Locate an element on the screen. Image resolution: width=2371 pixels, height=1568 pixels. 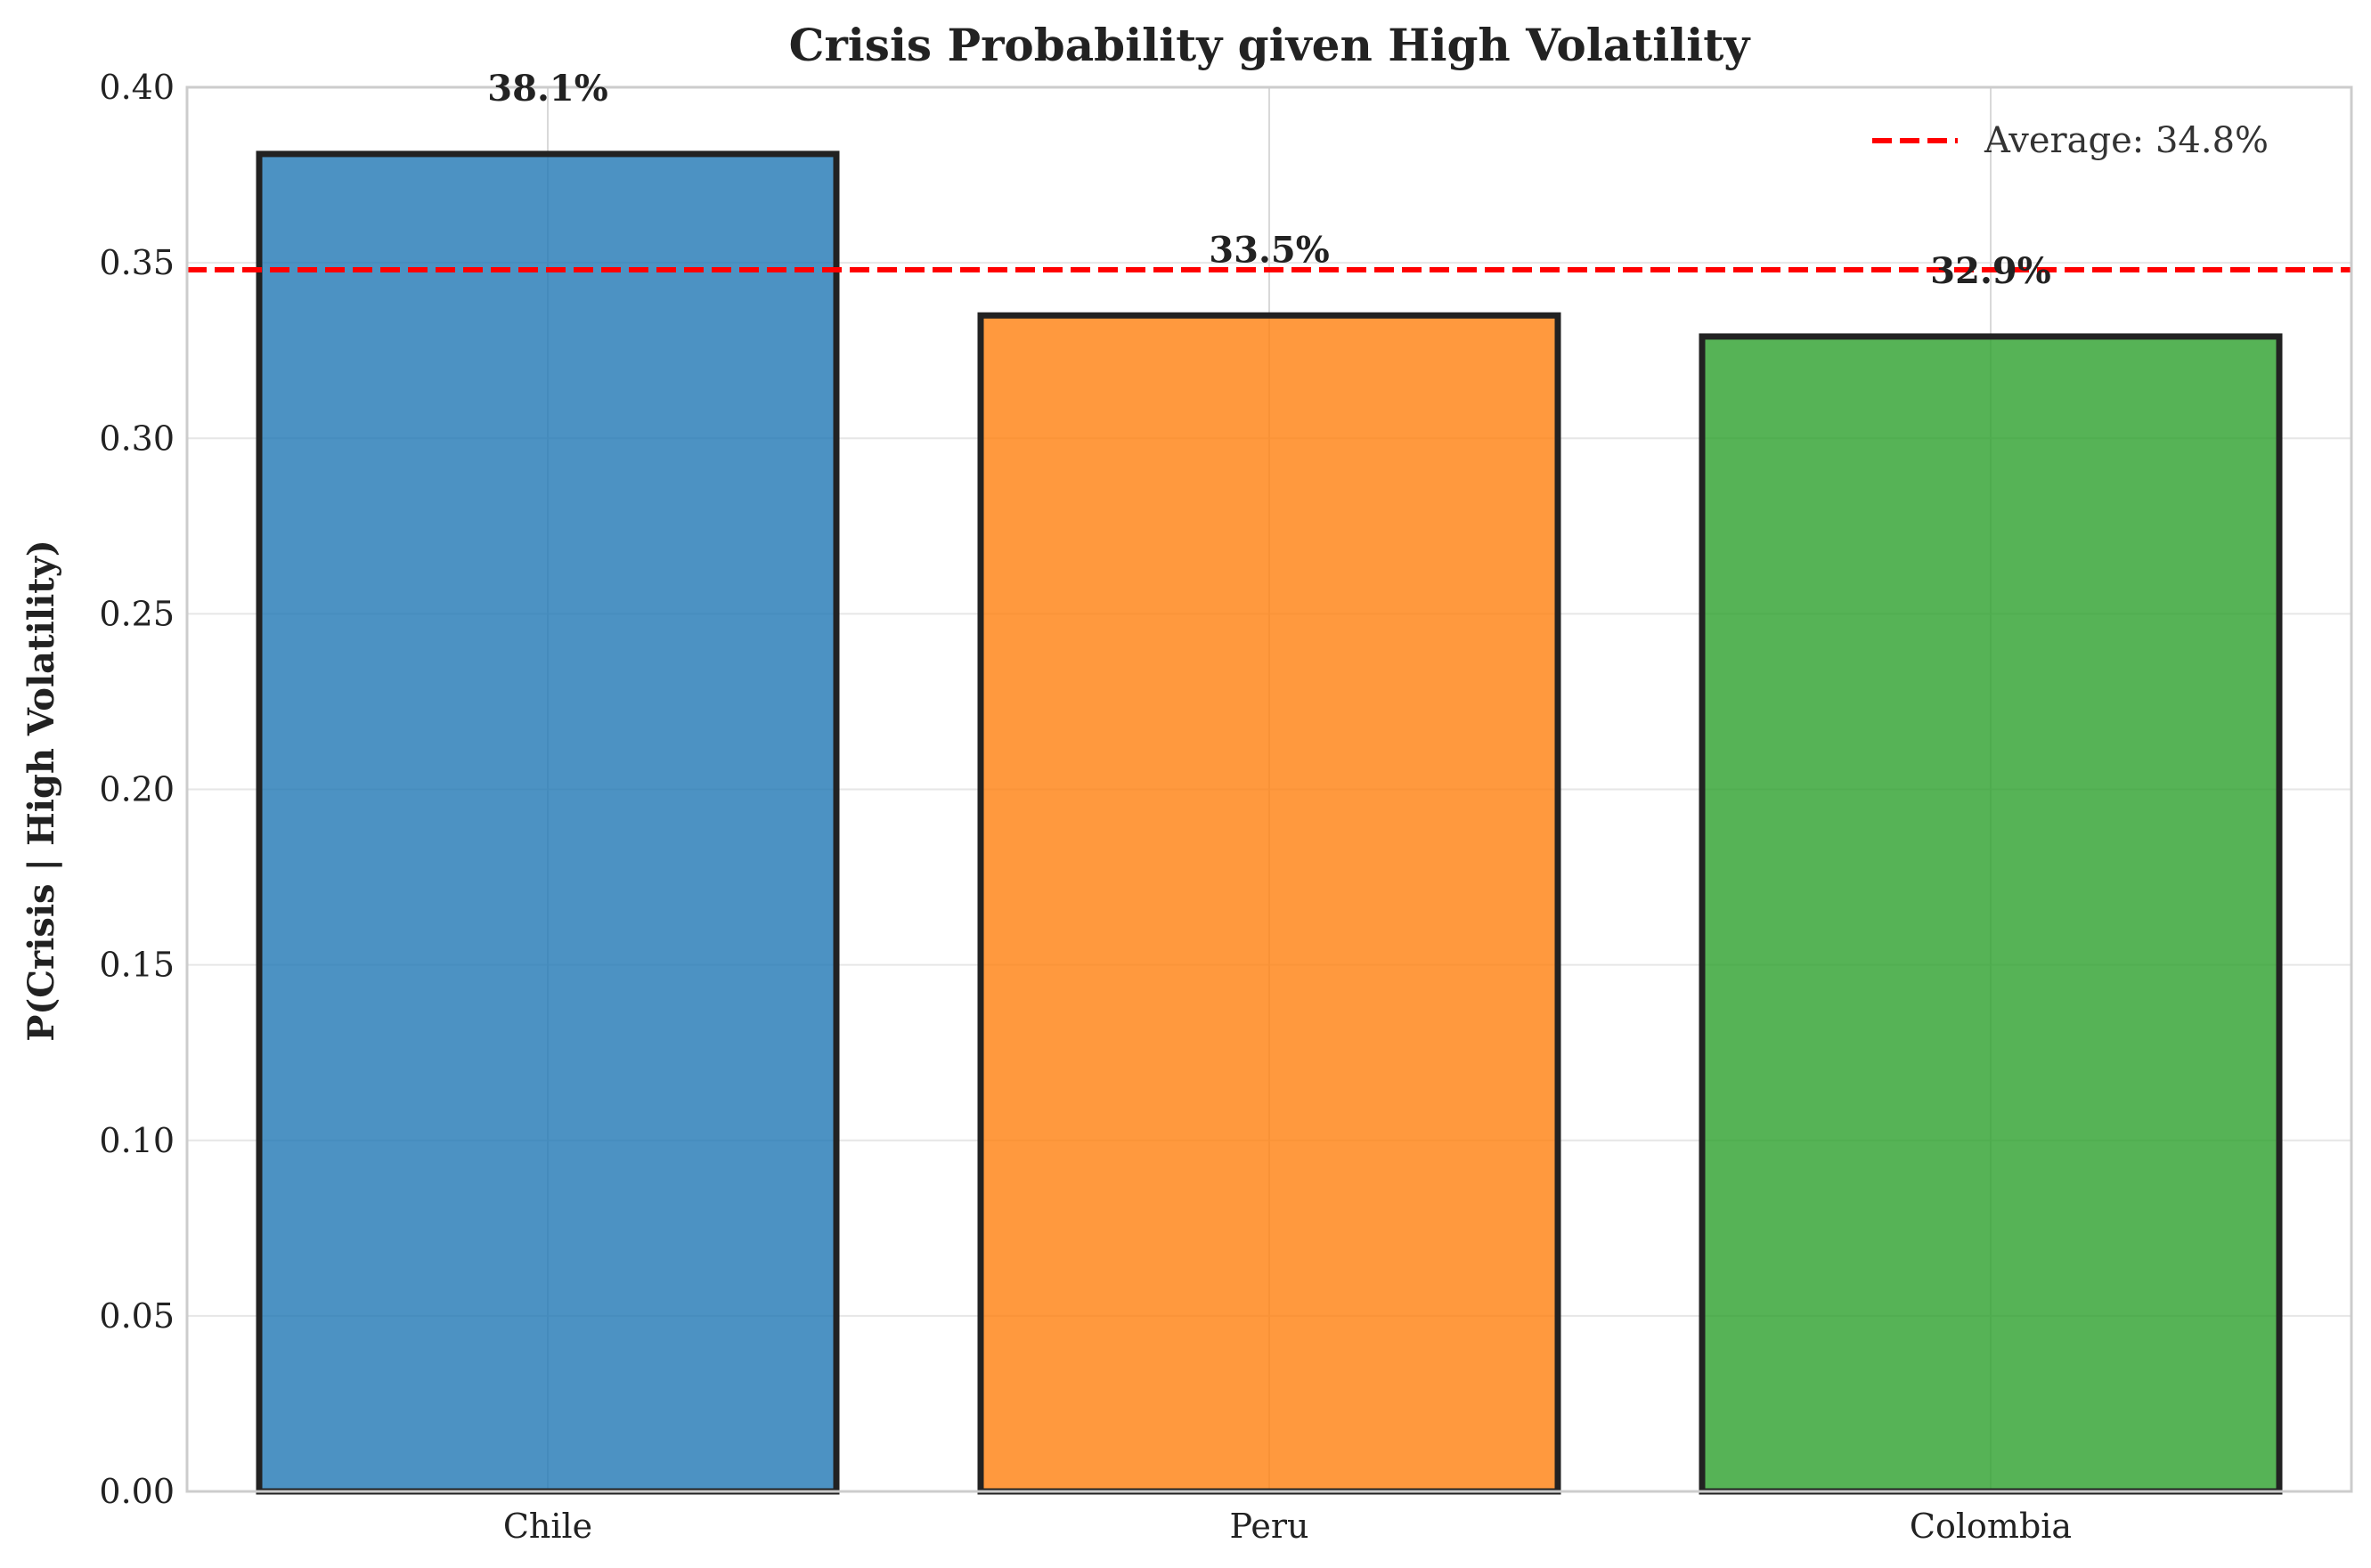
y-tick-label: 0.20 is located at coordinates (137, 789).